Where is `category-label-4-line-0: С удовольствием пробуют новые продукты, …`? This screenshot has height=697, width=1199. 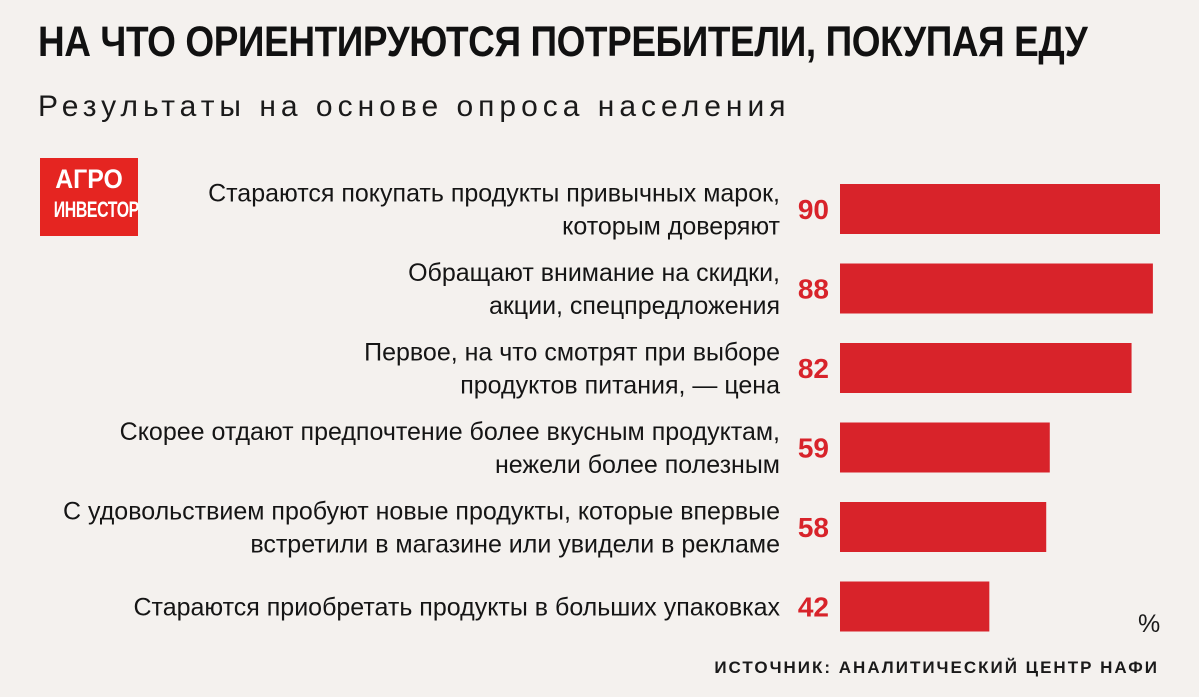
category-label-4-line-0: С удовольствием пробуют новые продукты, … is located at coordinates (421, 512).